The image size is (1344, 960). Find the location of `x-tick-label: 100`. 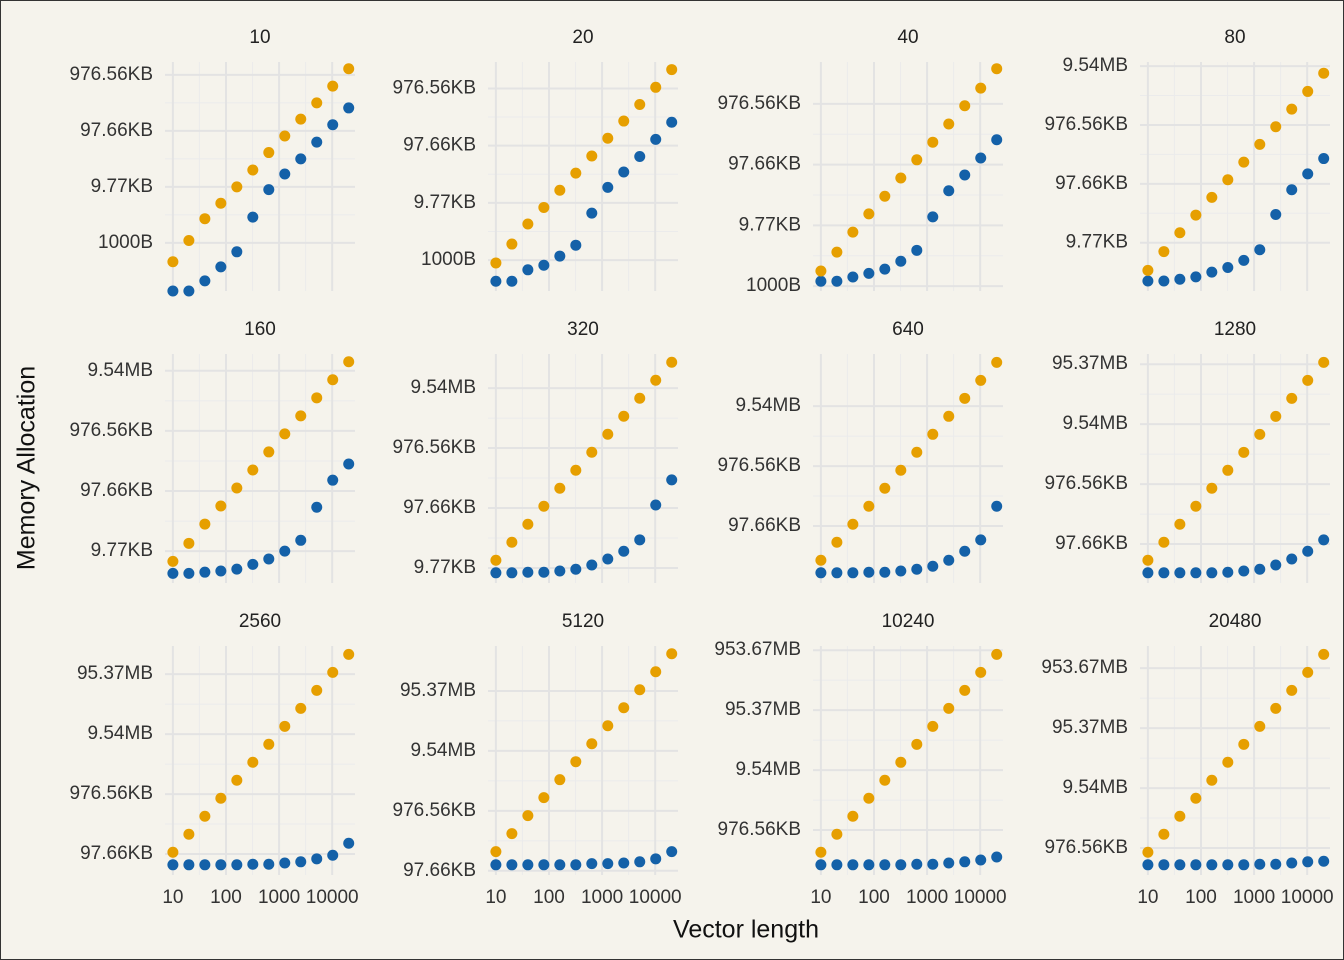

x-tick-label: 100 is located at coordinates (226, 897).